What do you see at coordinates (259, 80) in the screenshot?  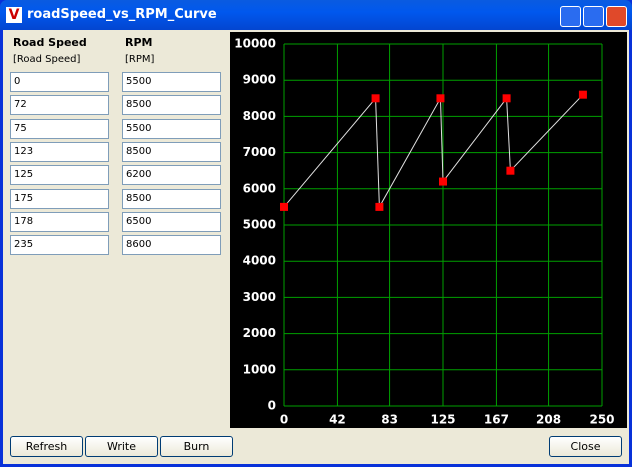 I see `y-tick-label: 9000` at bounding box center [259, 80].